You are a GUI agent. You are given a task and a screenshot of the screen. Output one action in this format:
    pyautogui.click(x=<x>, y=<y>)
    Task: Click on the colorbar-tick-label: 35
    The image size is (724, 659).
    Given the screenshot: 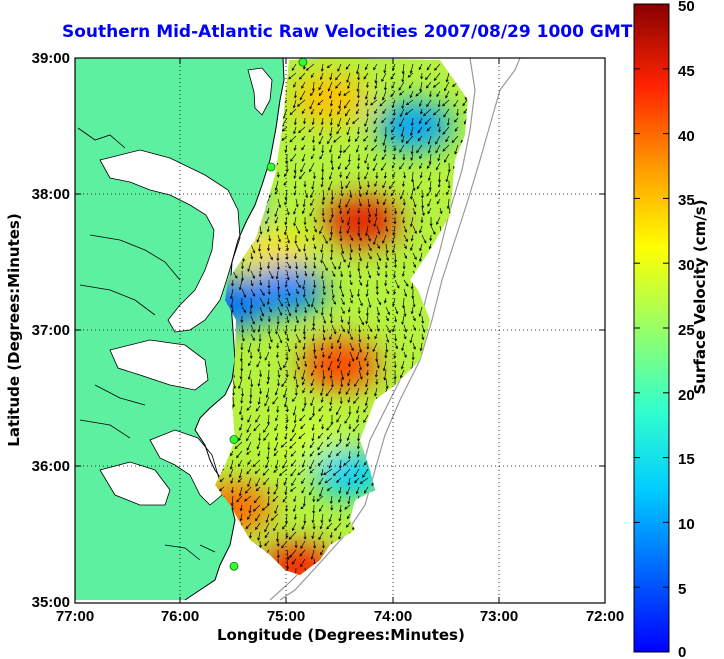 What is the action you would take?
    pyautogui.click(x=686, y=200)
    